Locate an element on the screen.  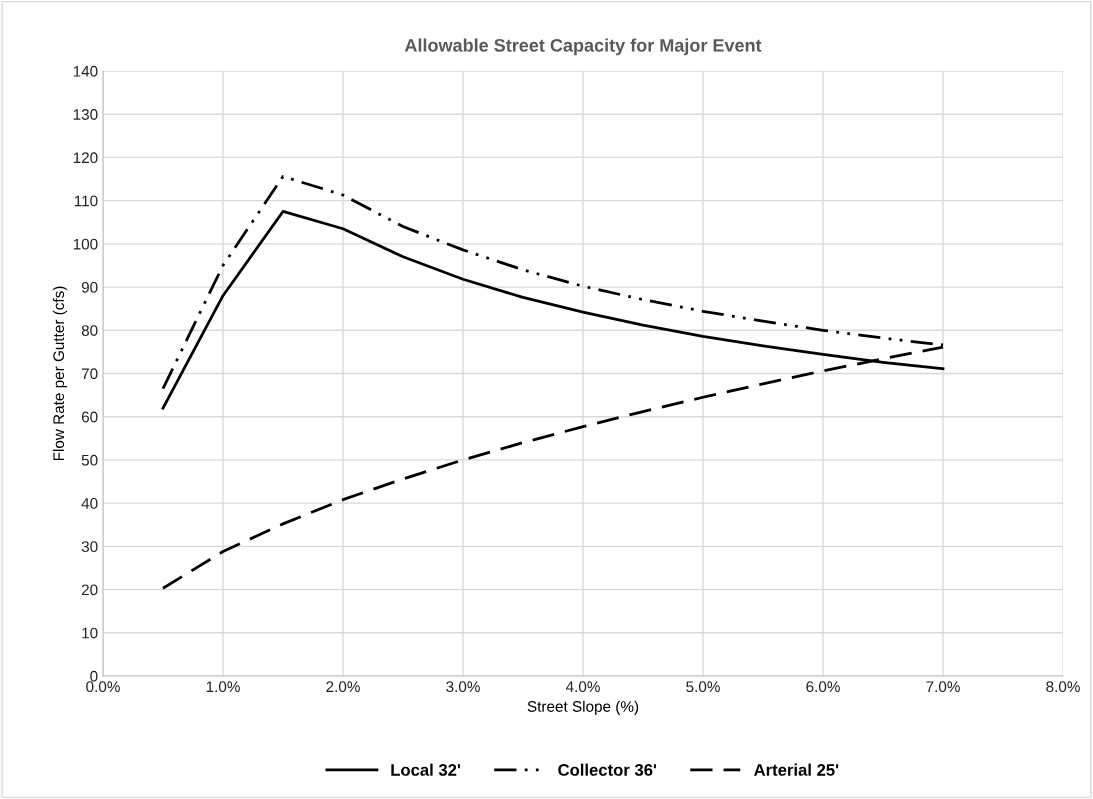
y-tick-label: 130 is located at coordinates (85, 114).